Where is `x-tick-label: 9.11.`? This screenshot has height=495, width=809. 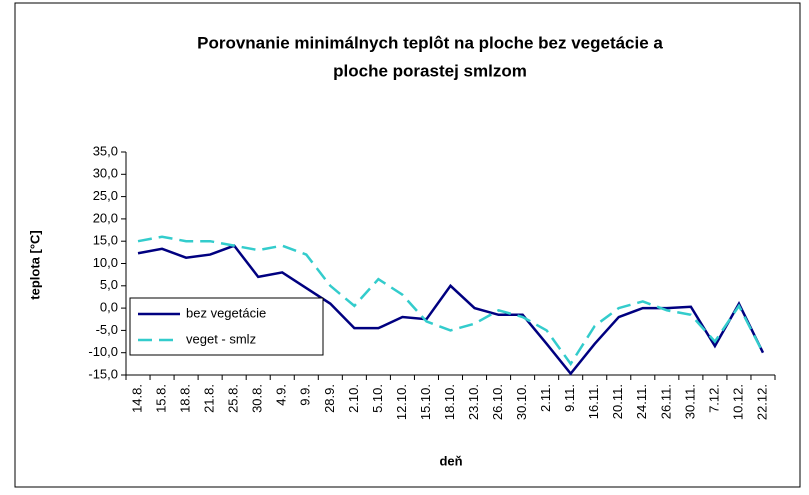
x-tick-label: 9.11. is located at coordinates (569, 398).